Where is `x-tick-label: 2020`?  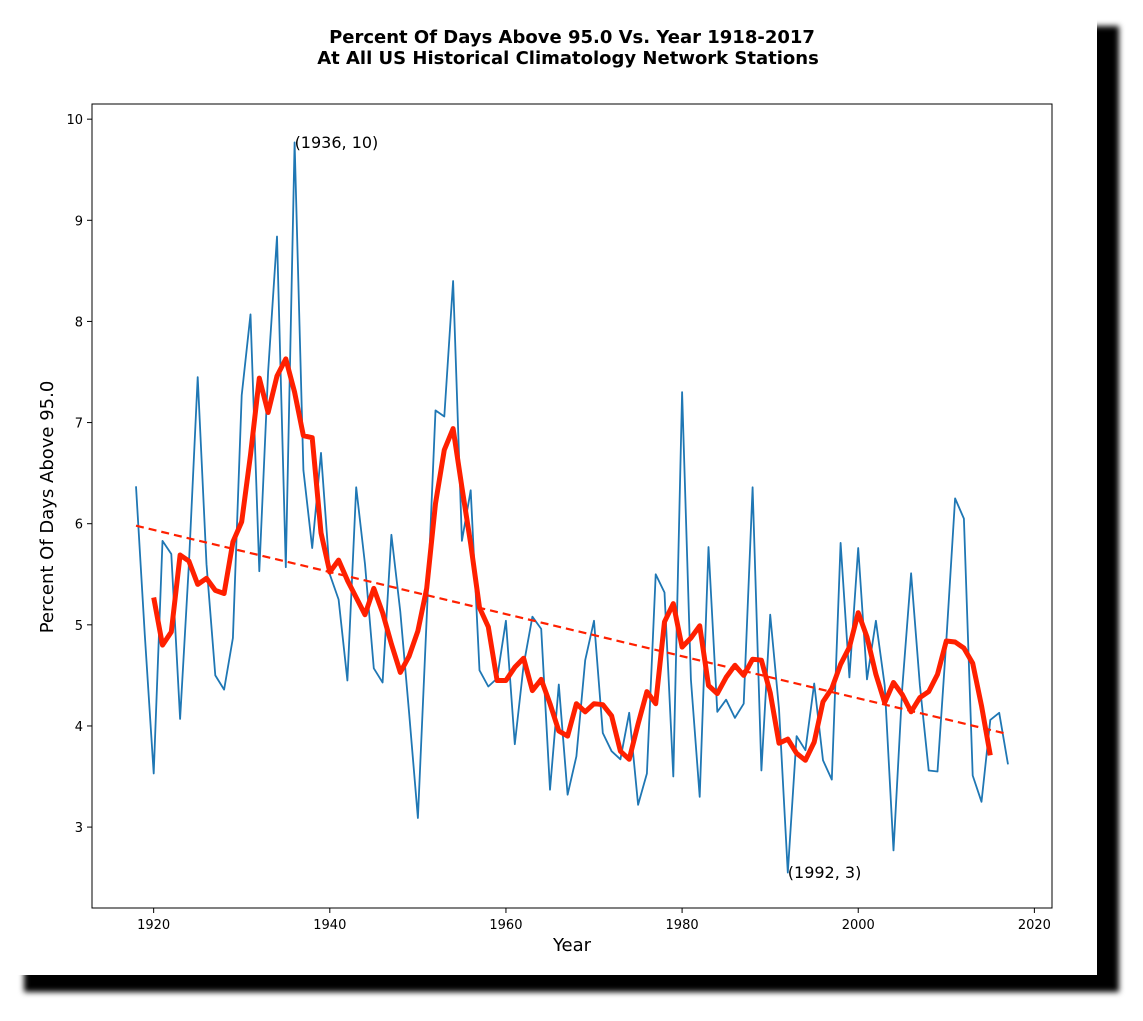
x-tick-label: 2020 is located at coordinates (1034, 925).